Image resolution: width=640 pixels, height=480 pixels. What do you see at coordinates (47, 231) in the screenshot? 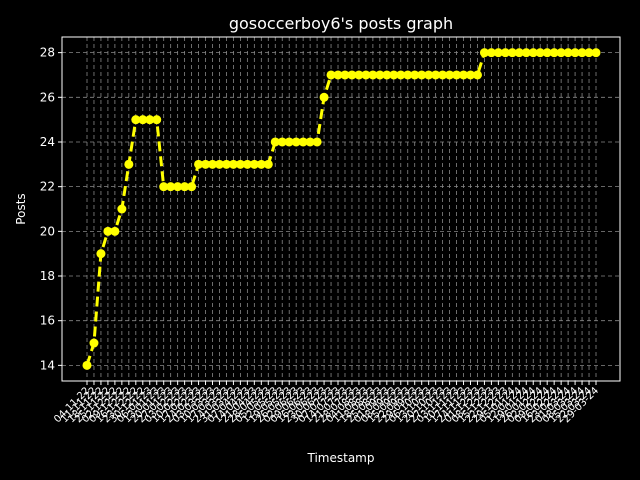
I see `y-tick-label: 20` at bounding box center [47, 231].